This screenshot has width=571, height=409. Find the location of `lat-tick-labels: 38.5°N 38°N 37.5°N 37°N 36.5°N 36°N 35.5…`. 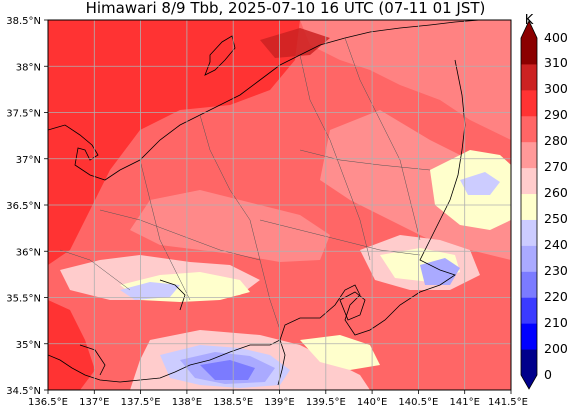

lat-tick-labels: 38.5°N 38°N 37.5°N 37°N 36.5°N 36°N 35.5… is located at coordinates (23, 206).